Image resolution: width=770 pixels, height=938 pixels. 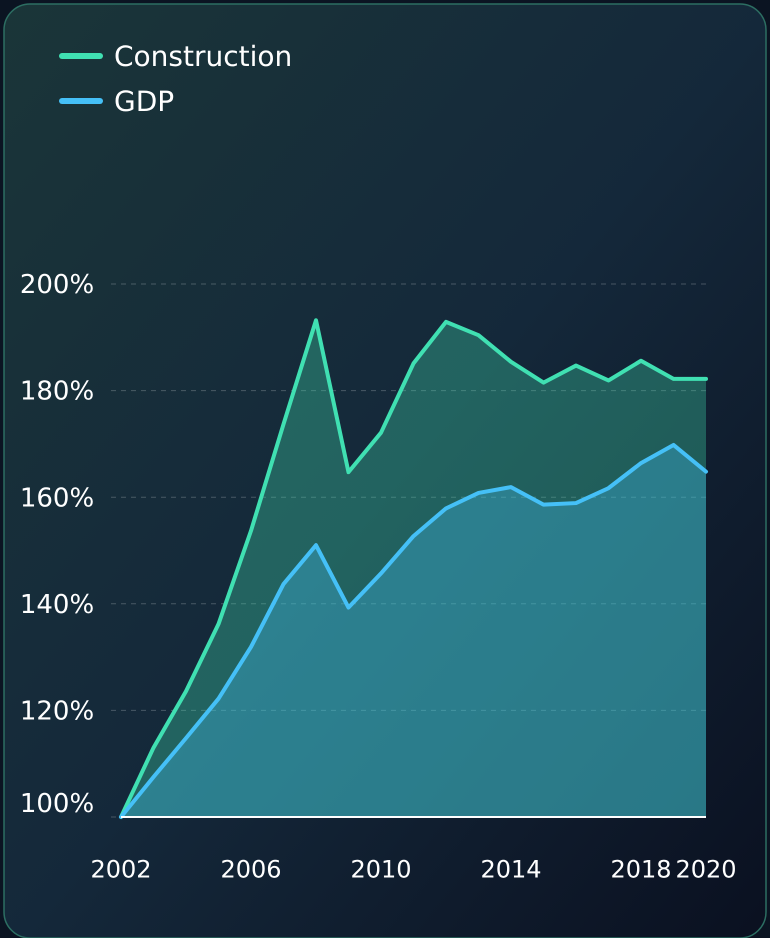 What do you see at coordinates (381, 869) in the screenshot?
I see `x-tick-label: 2010` at bounding box center [381, 869].